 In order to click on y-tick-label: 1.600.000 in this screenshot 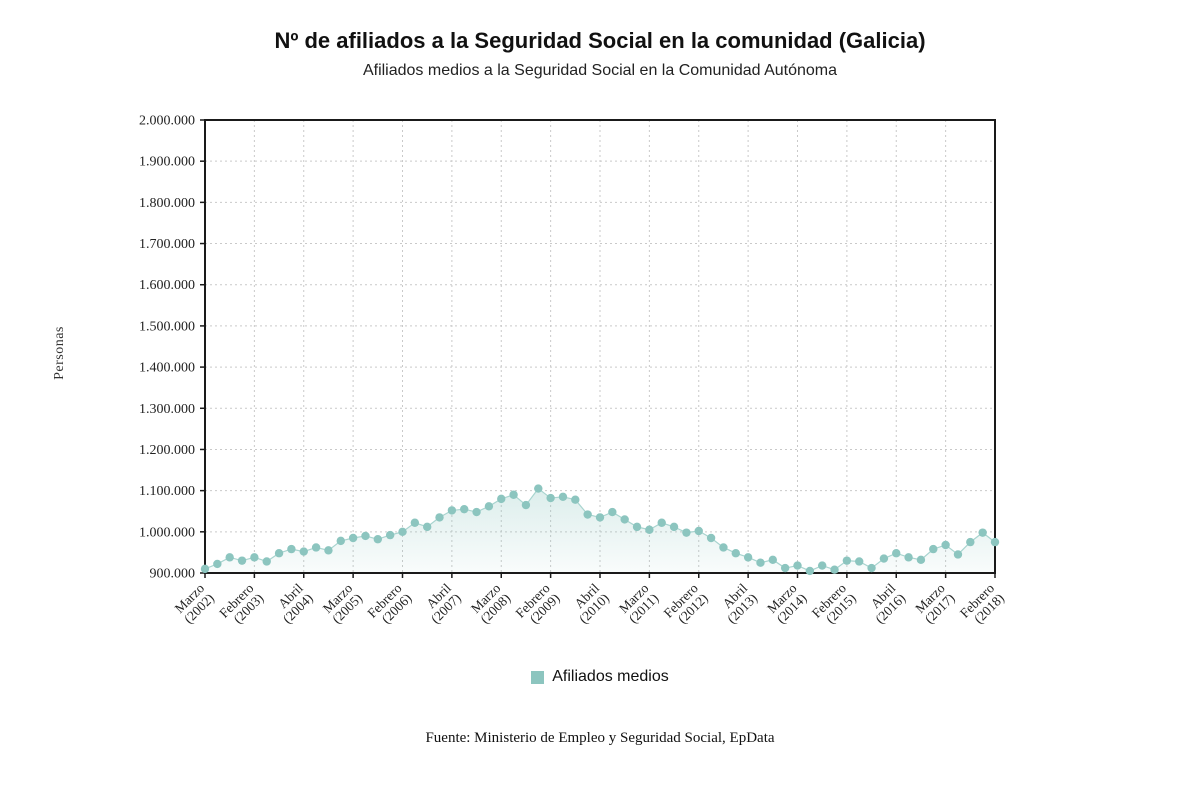, I will do `click(167, 285)`.